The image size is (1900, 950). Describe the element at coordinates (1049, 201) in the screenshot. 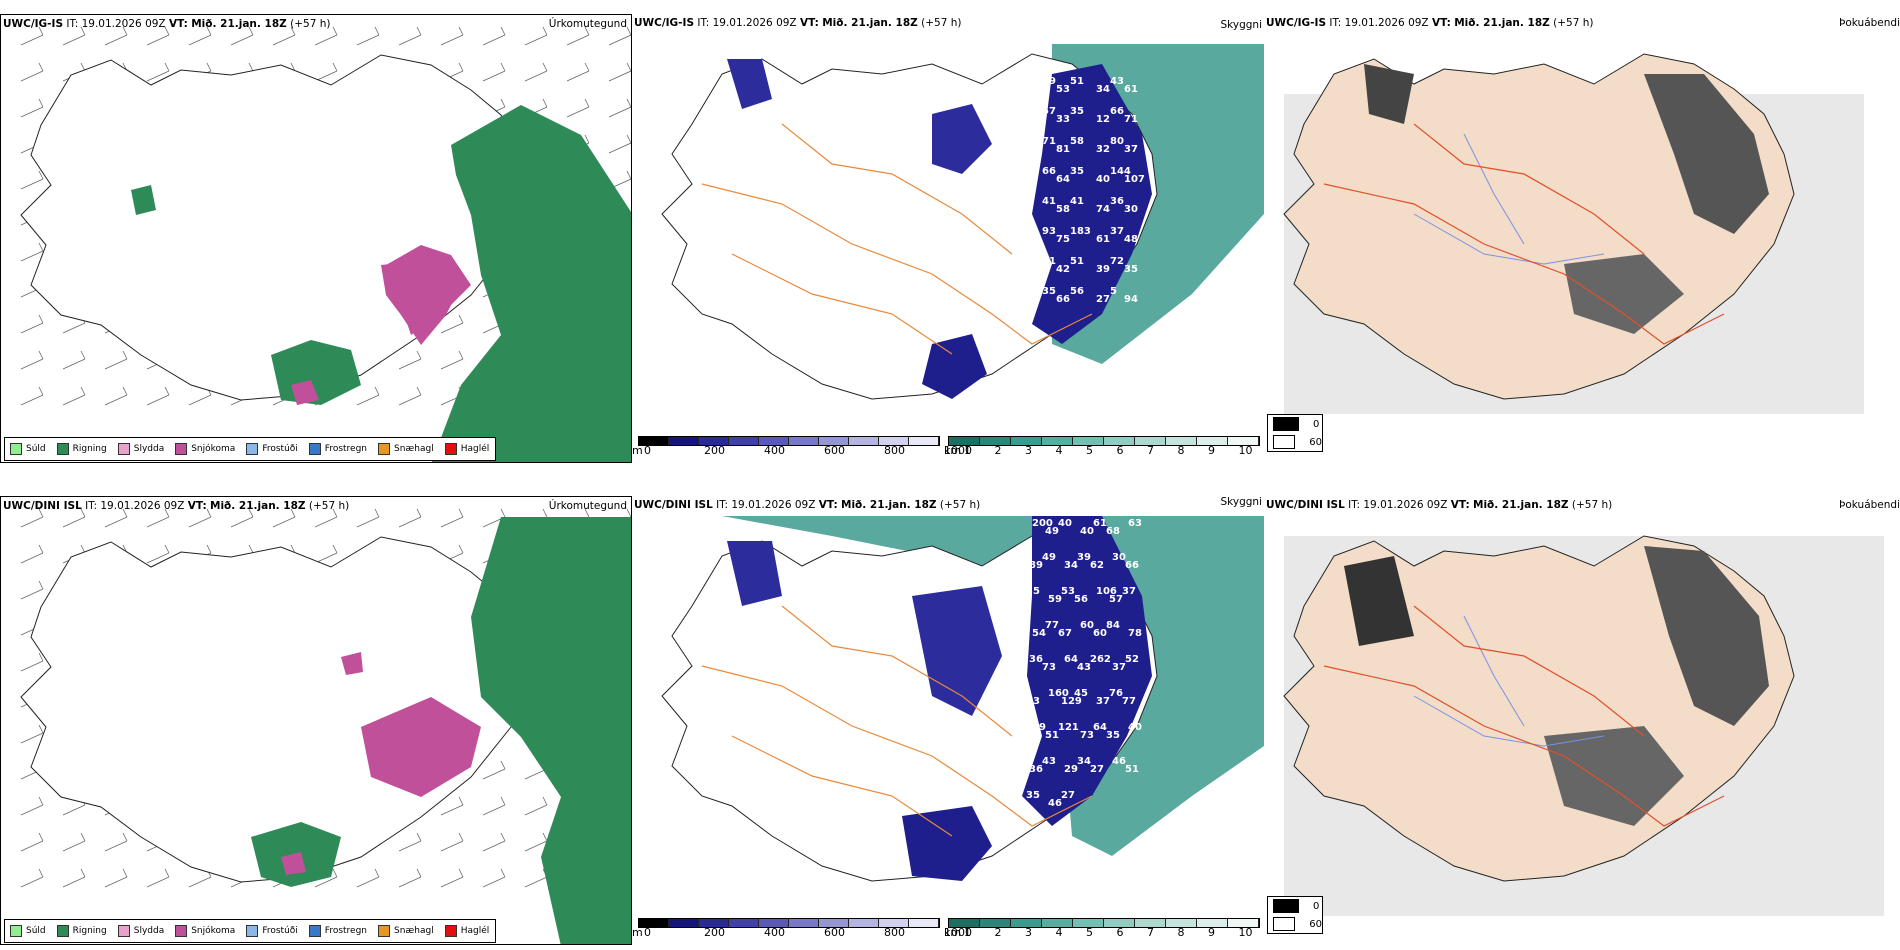

I see `cloud-base-label: 41` at that location.